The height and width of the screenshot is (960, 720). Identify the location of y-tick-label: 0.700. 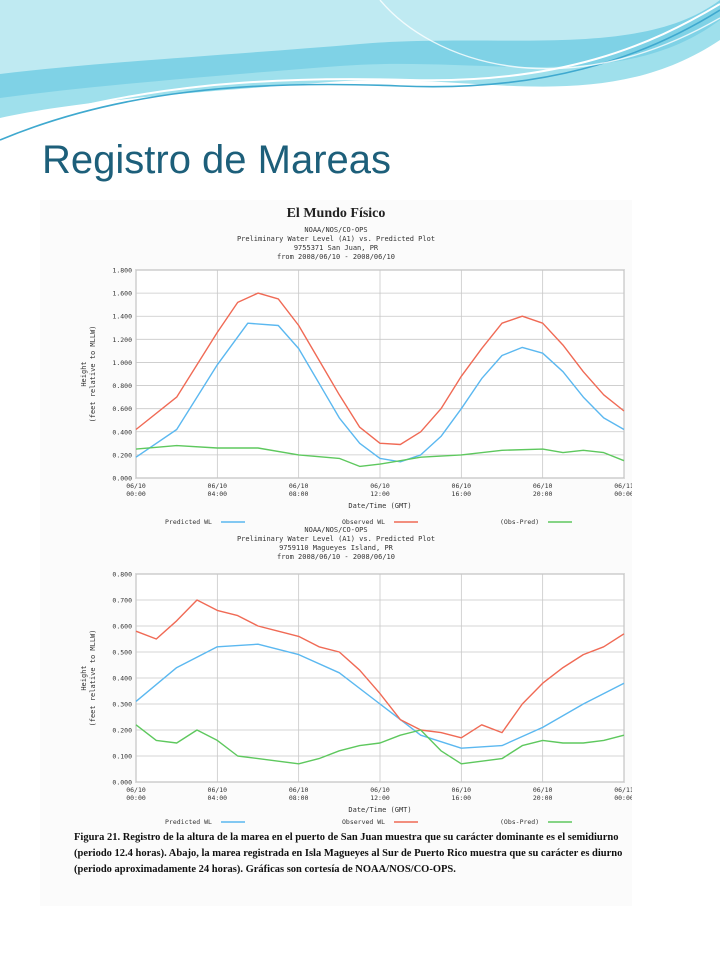
(122, 601).